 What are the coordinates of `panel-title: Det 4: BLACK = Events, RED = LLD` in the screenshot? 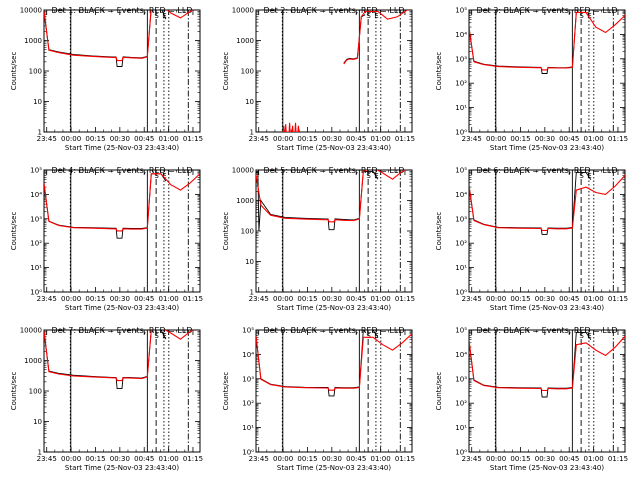 It's located at (122, 170).